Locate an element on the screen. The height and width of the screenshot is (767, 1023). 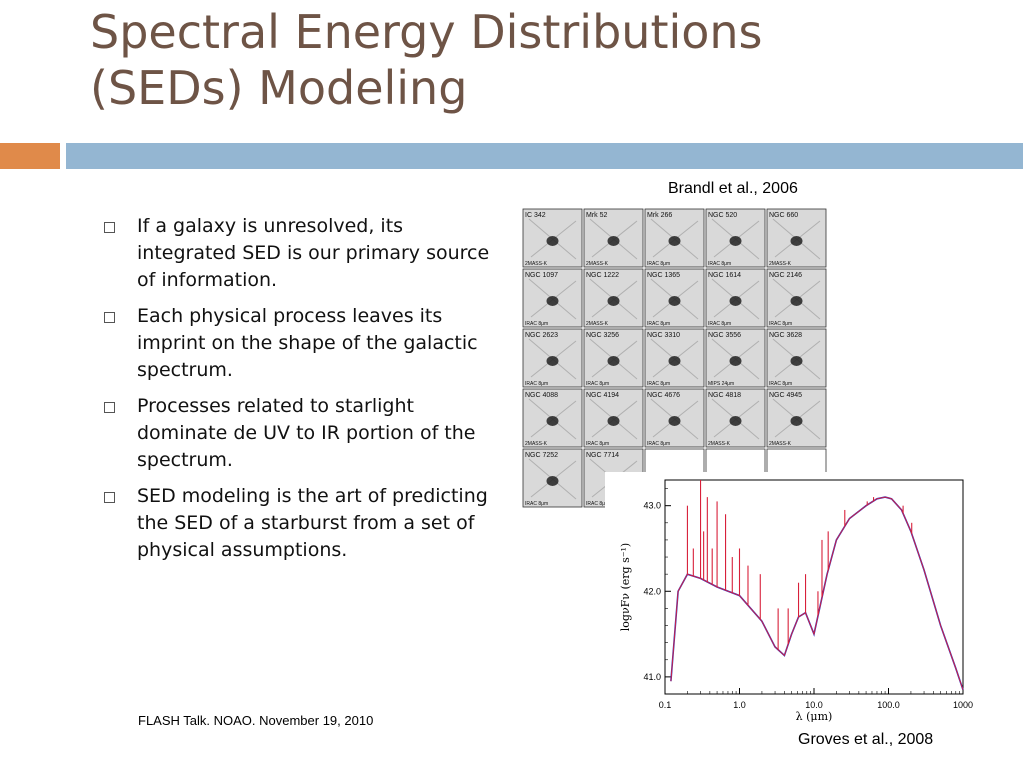
x-tick-label: 10.0 is located at coordinates (814, 705).